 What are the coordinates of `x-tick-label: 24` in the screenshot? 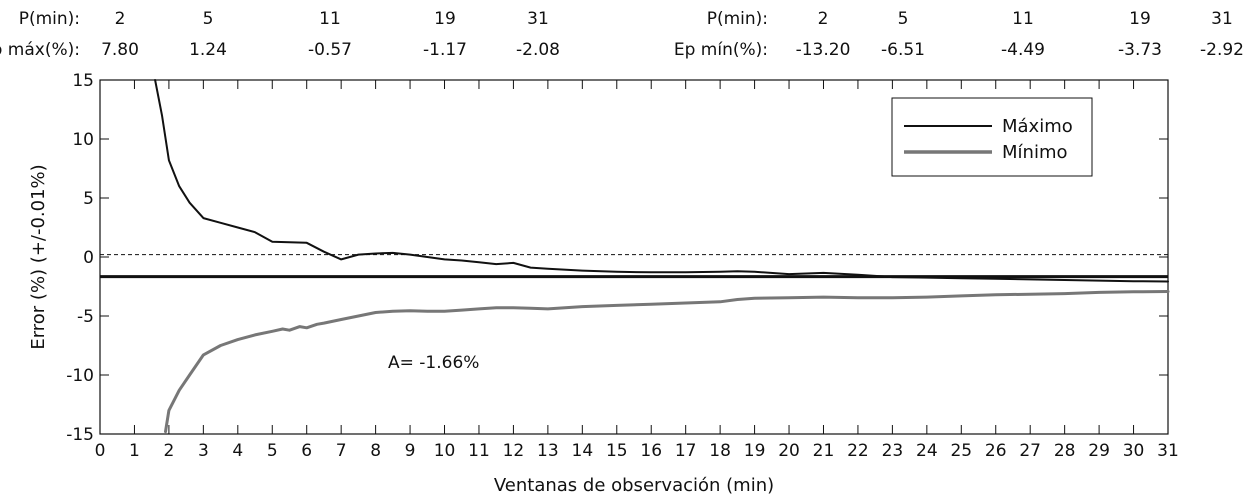 It's located at (927, 451).